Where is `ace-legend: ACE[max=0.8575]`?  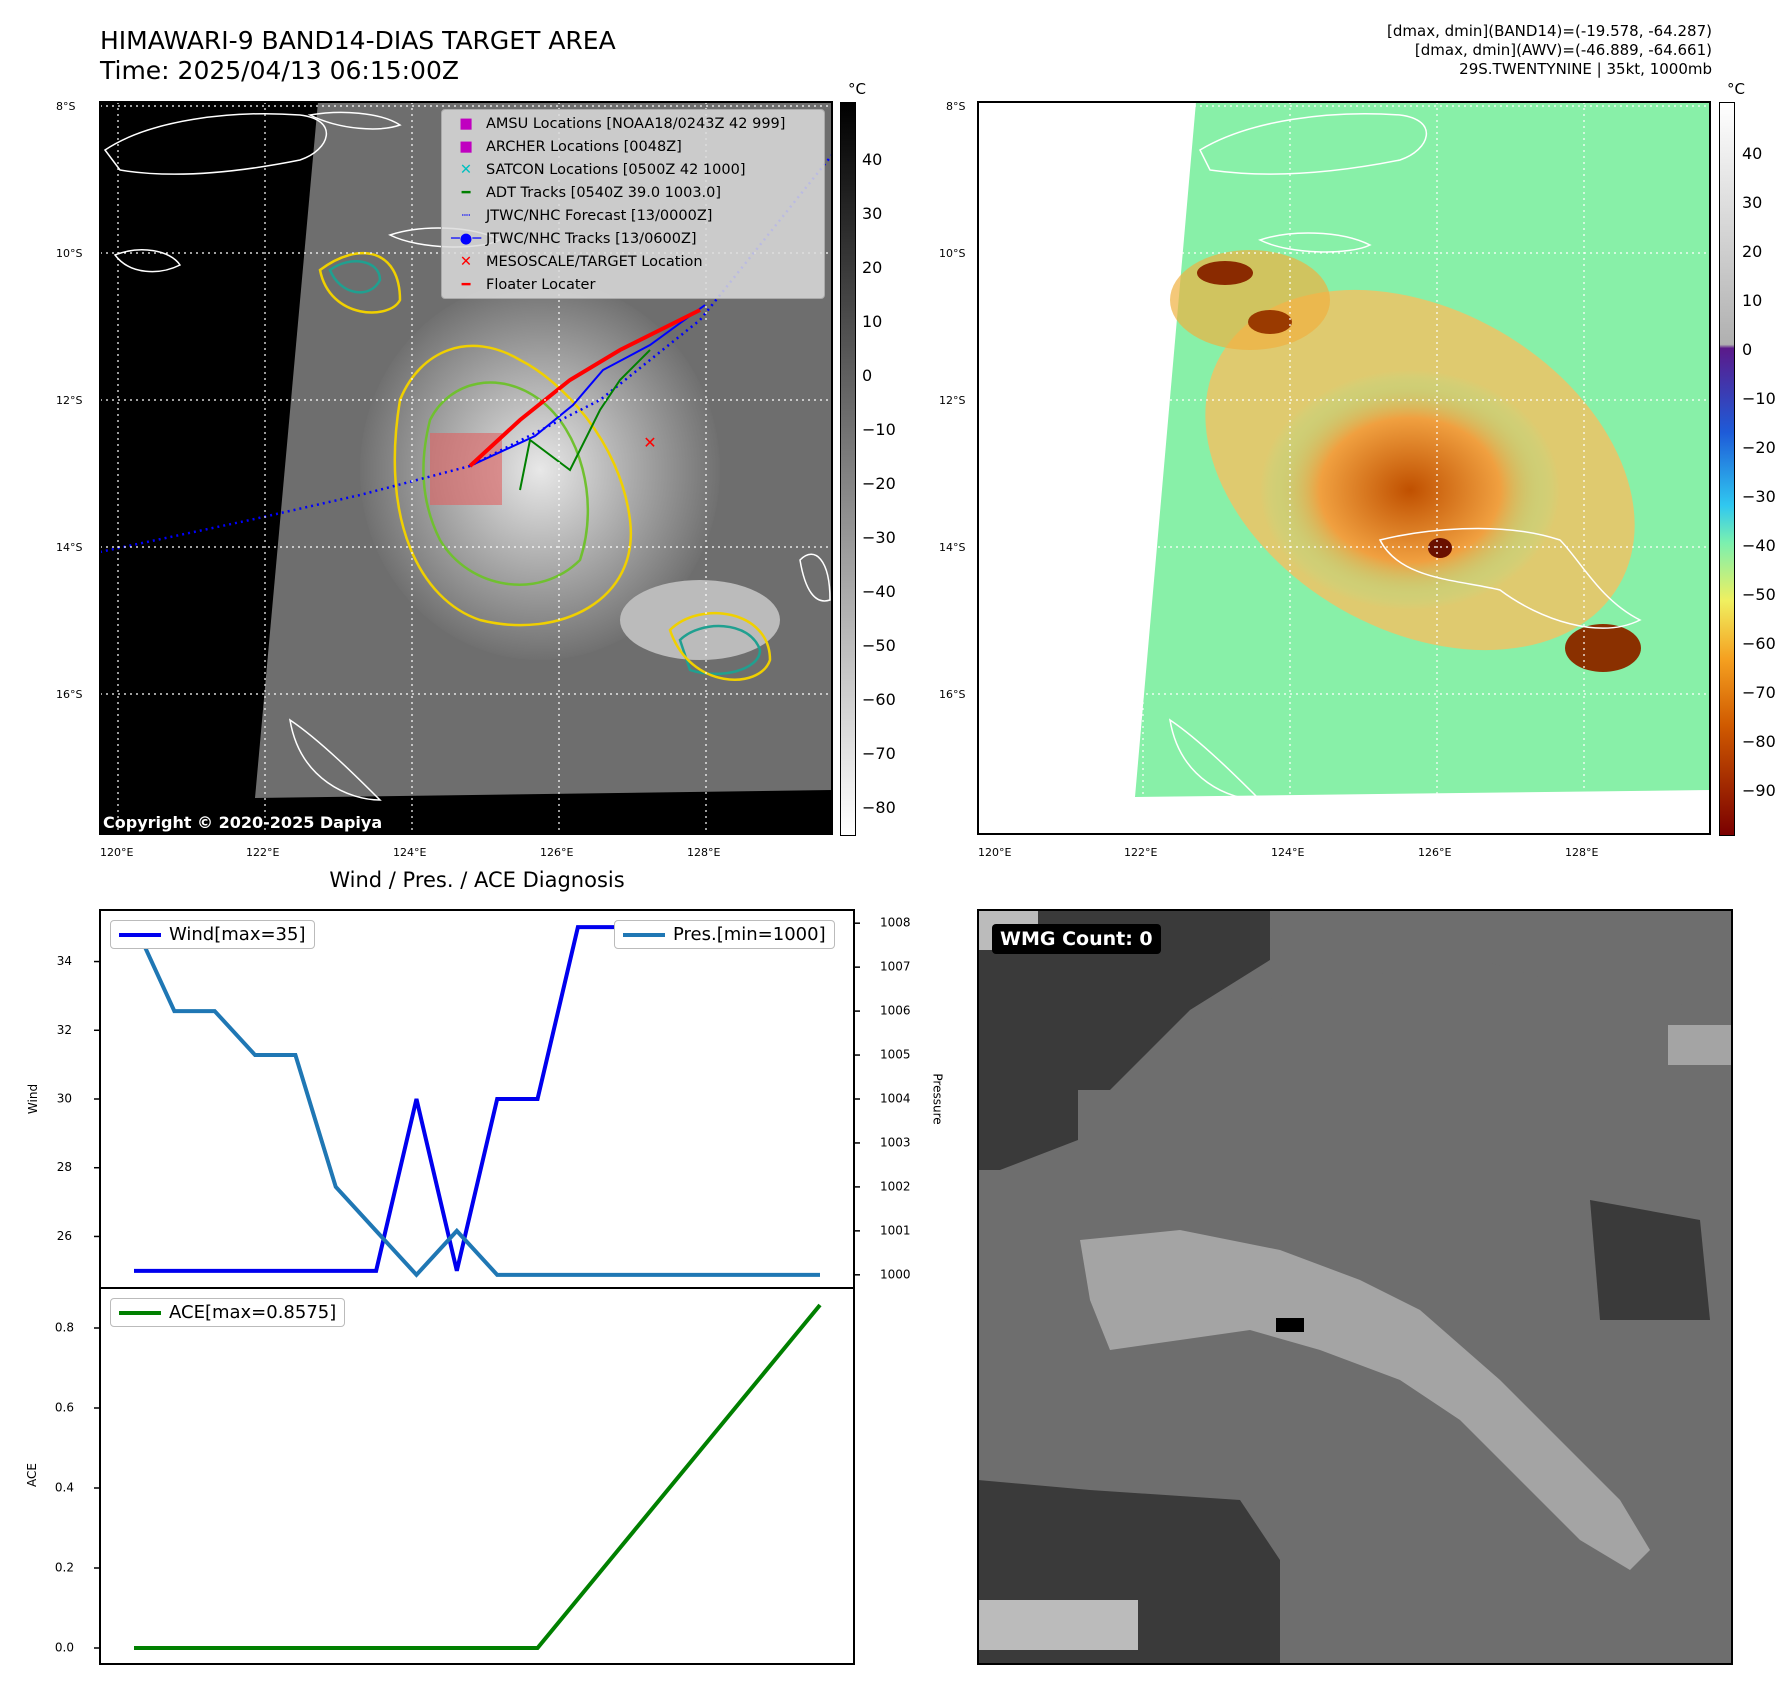 ace-legend: ACE[max=0.8575] is located at coordinates (228, 1312).